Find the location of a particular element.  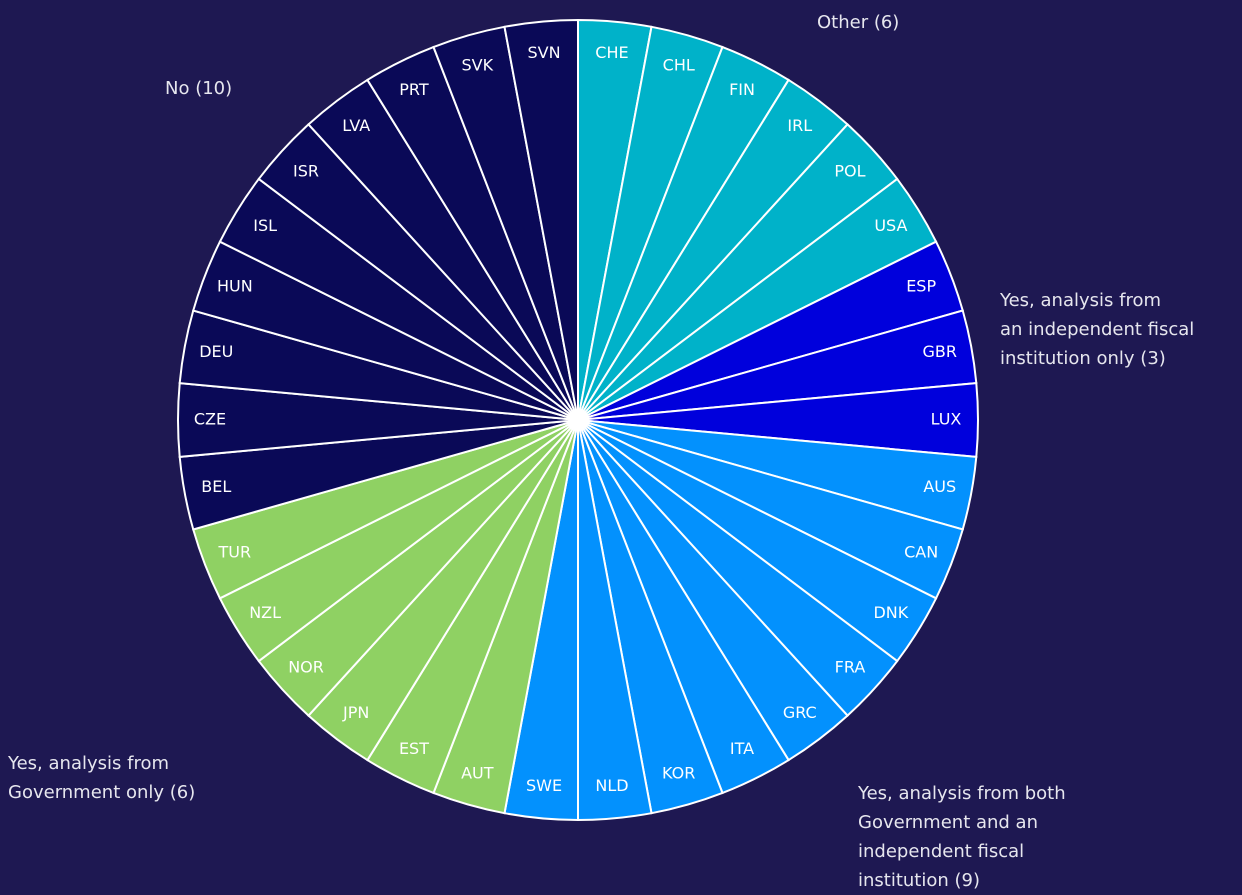

group-label: Other (6) is located at coordinates (858, 22).